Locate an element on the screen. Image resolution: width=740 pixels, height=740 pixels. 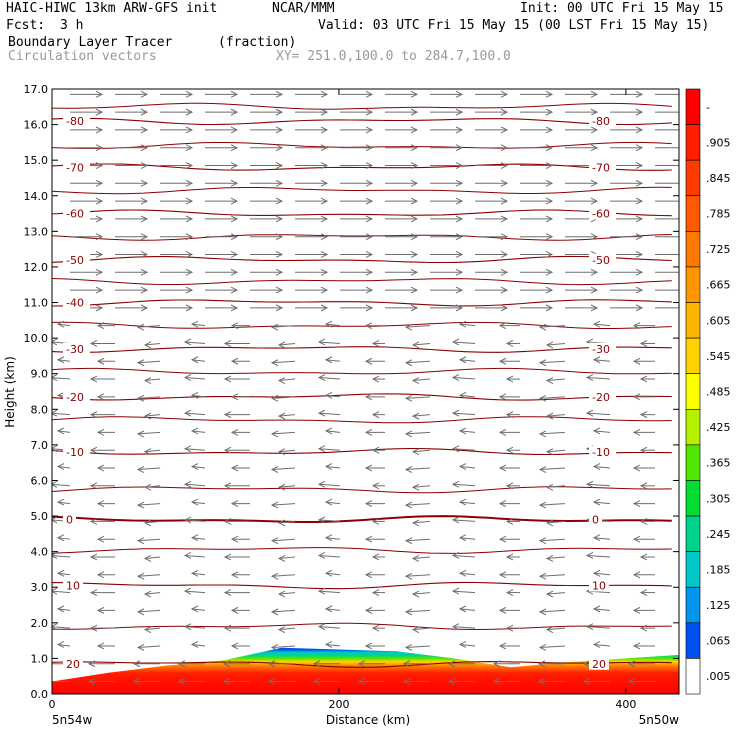
contour-label: -30 is located at coordinates (601, 349).